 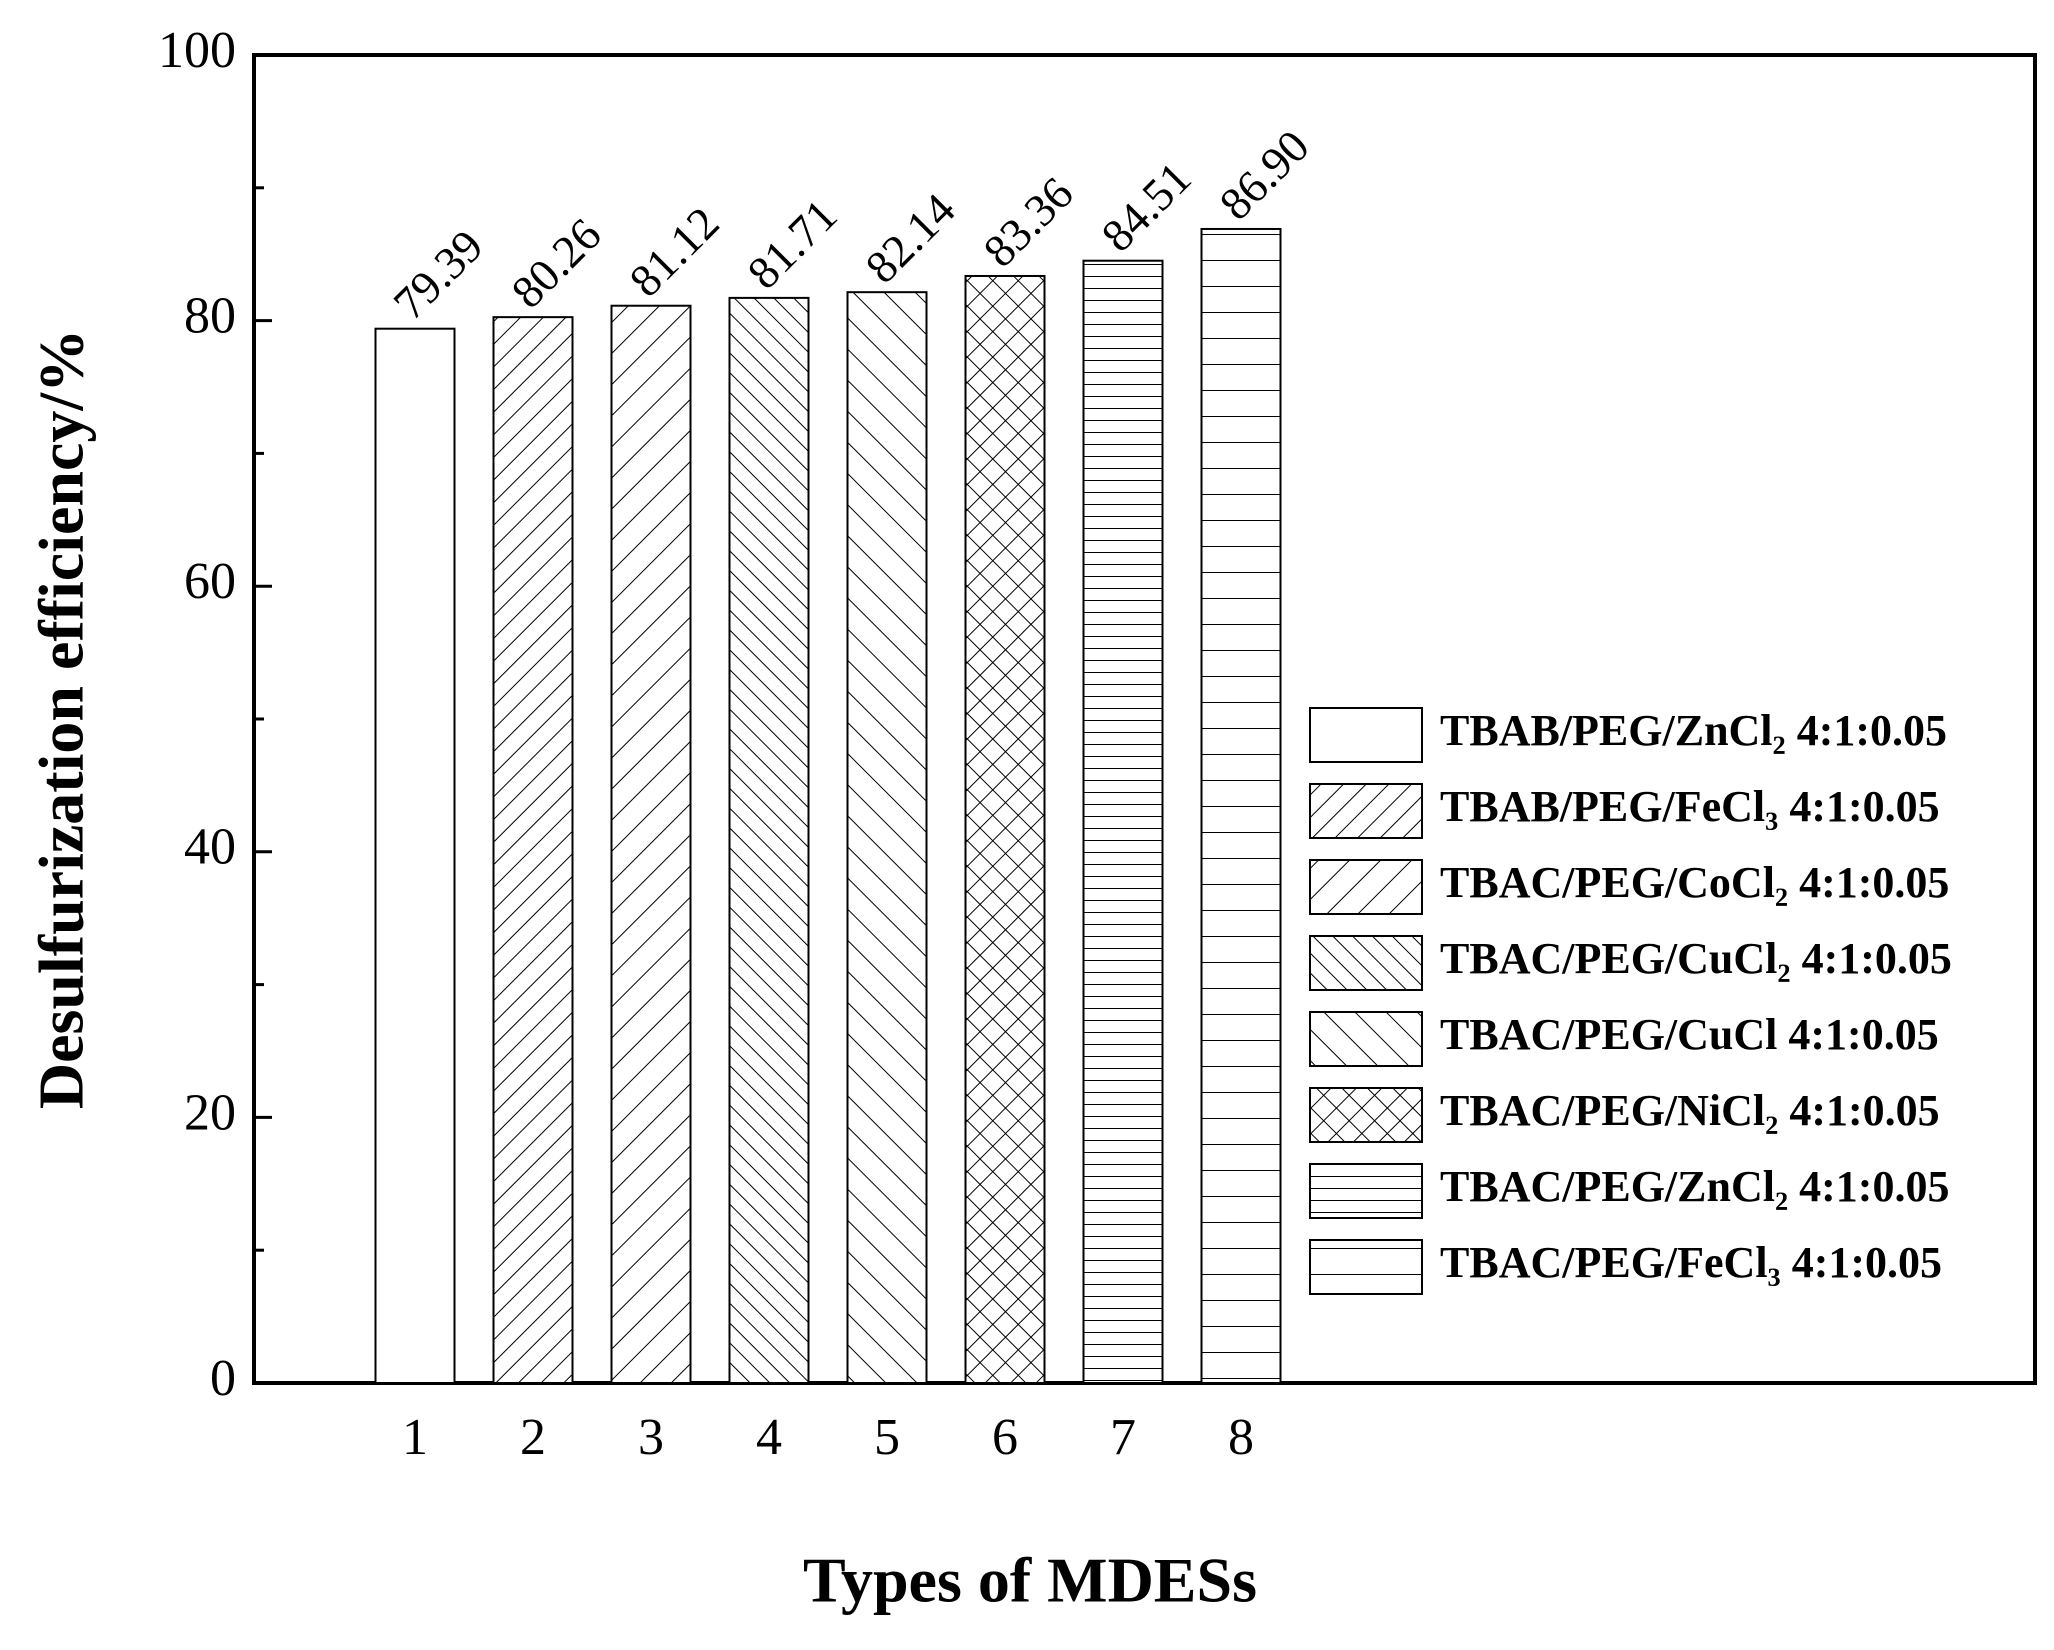 I want to click on x-tick-label: 7, so click(x=1123, y=1437).